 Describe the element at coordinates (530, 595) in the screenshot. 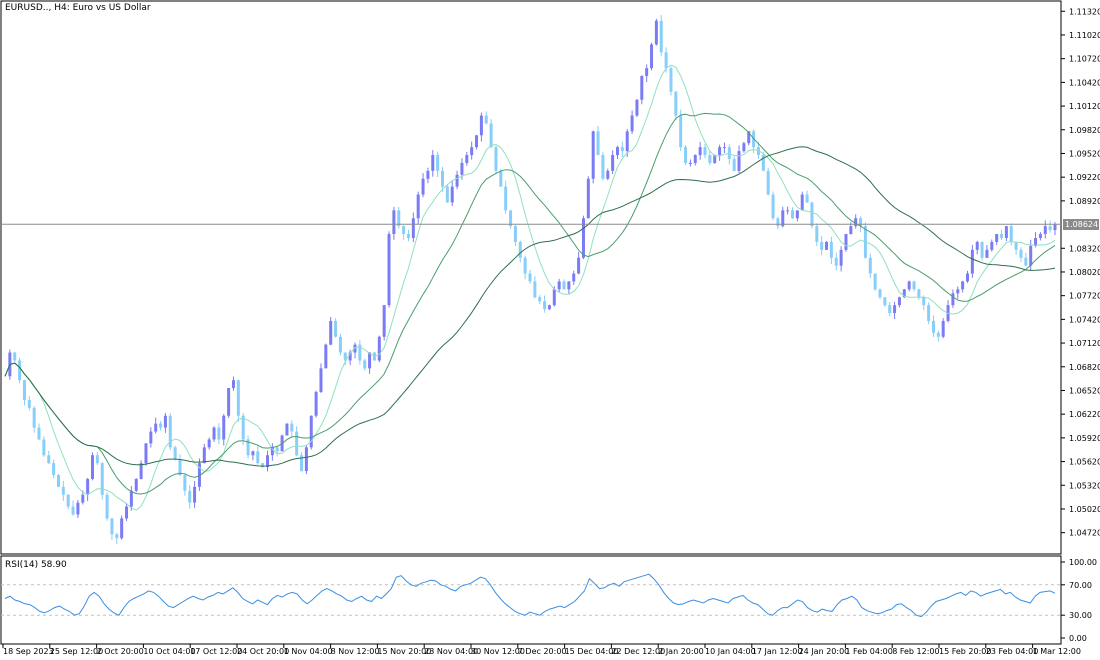

I see `rsi-line` at that location.